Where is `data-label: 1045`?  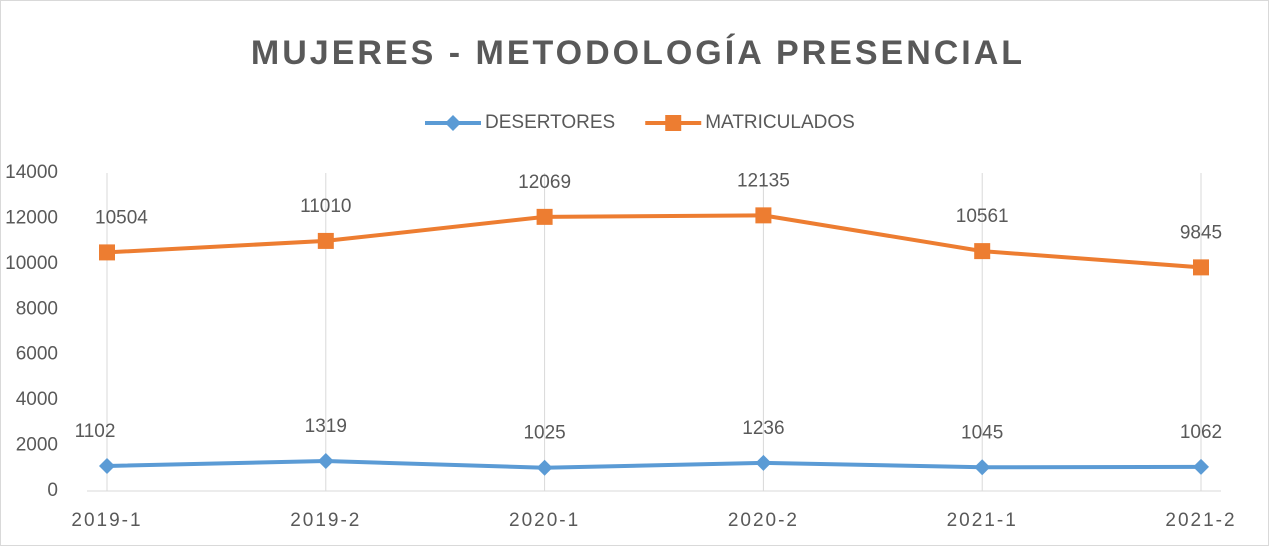 data-label: 1045 is located at coordinates (982, 432).